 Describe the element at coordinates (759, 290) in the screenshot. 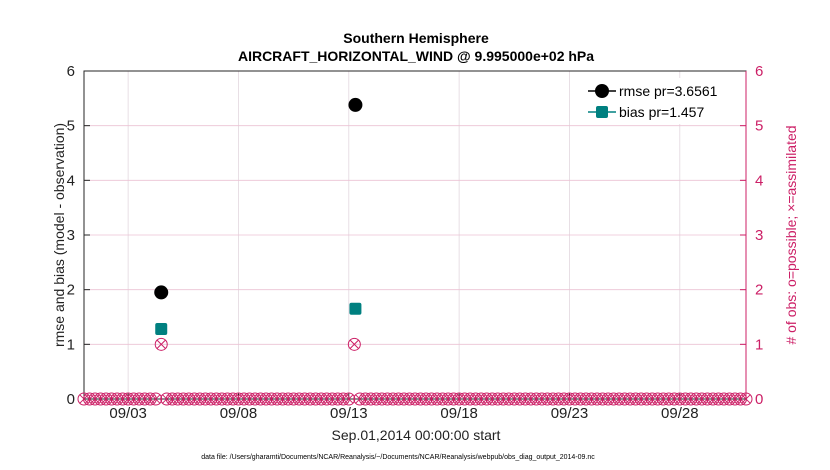

I see `y-right-tick-label: 2` at that location.